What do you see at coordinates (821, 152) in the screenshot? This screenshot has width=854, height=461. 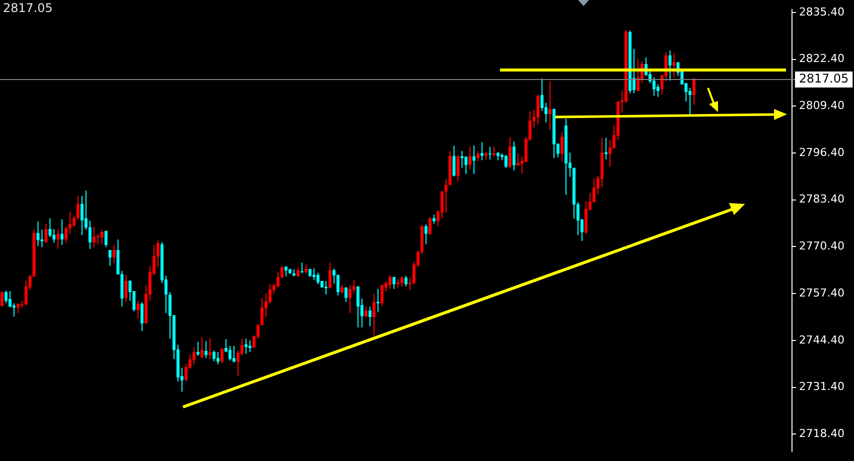 I see `y-tick-label: 2796.40` at bounding box center [821, 152].